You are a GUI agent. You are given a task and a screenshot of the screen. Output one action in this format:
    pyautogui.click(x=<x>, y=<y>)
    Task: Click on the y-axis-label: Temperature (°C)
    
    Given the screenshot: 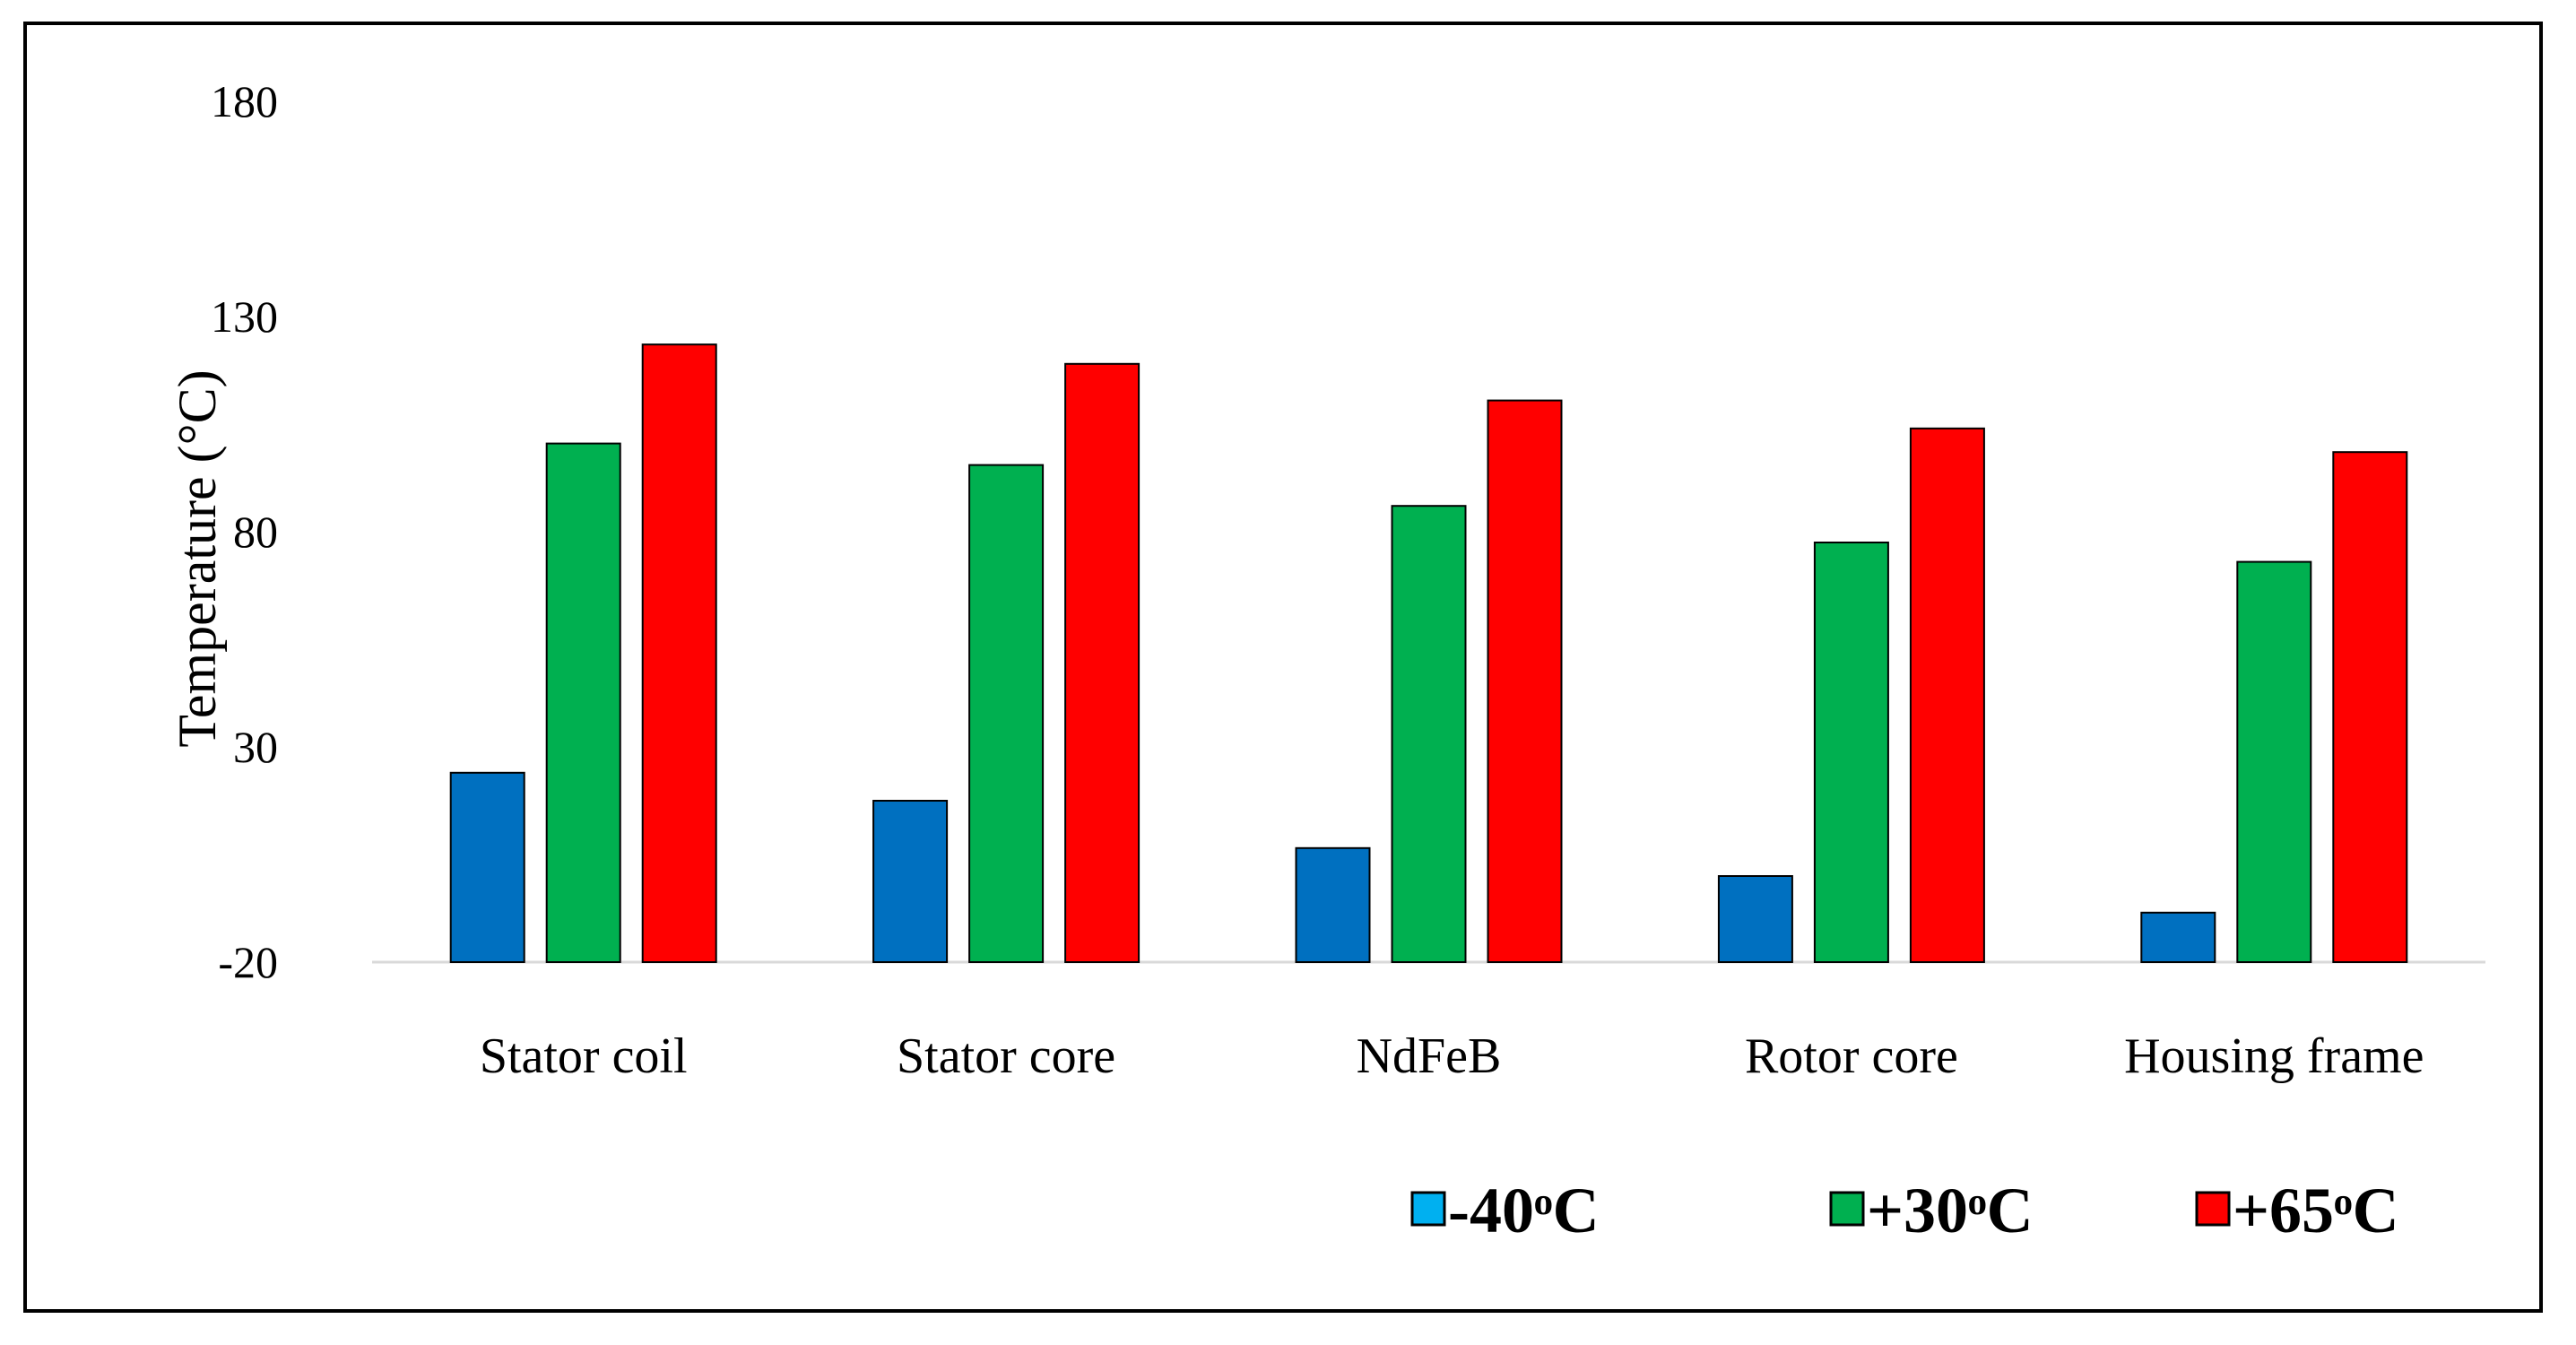 What is the action you would take?
    pyautogui.click(x=197, y=558)
    